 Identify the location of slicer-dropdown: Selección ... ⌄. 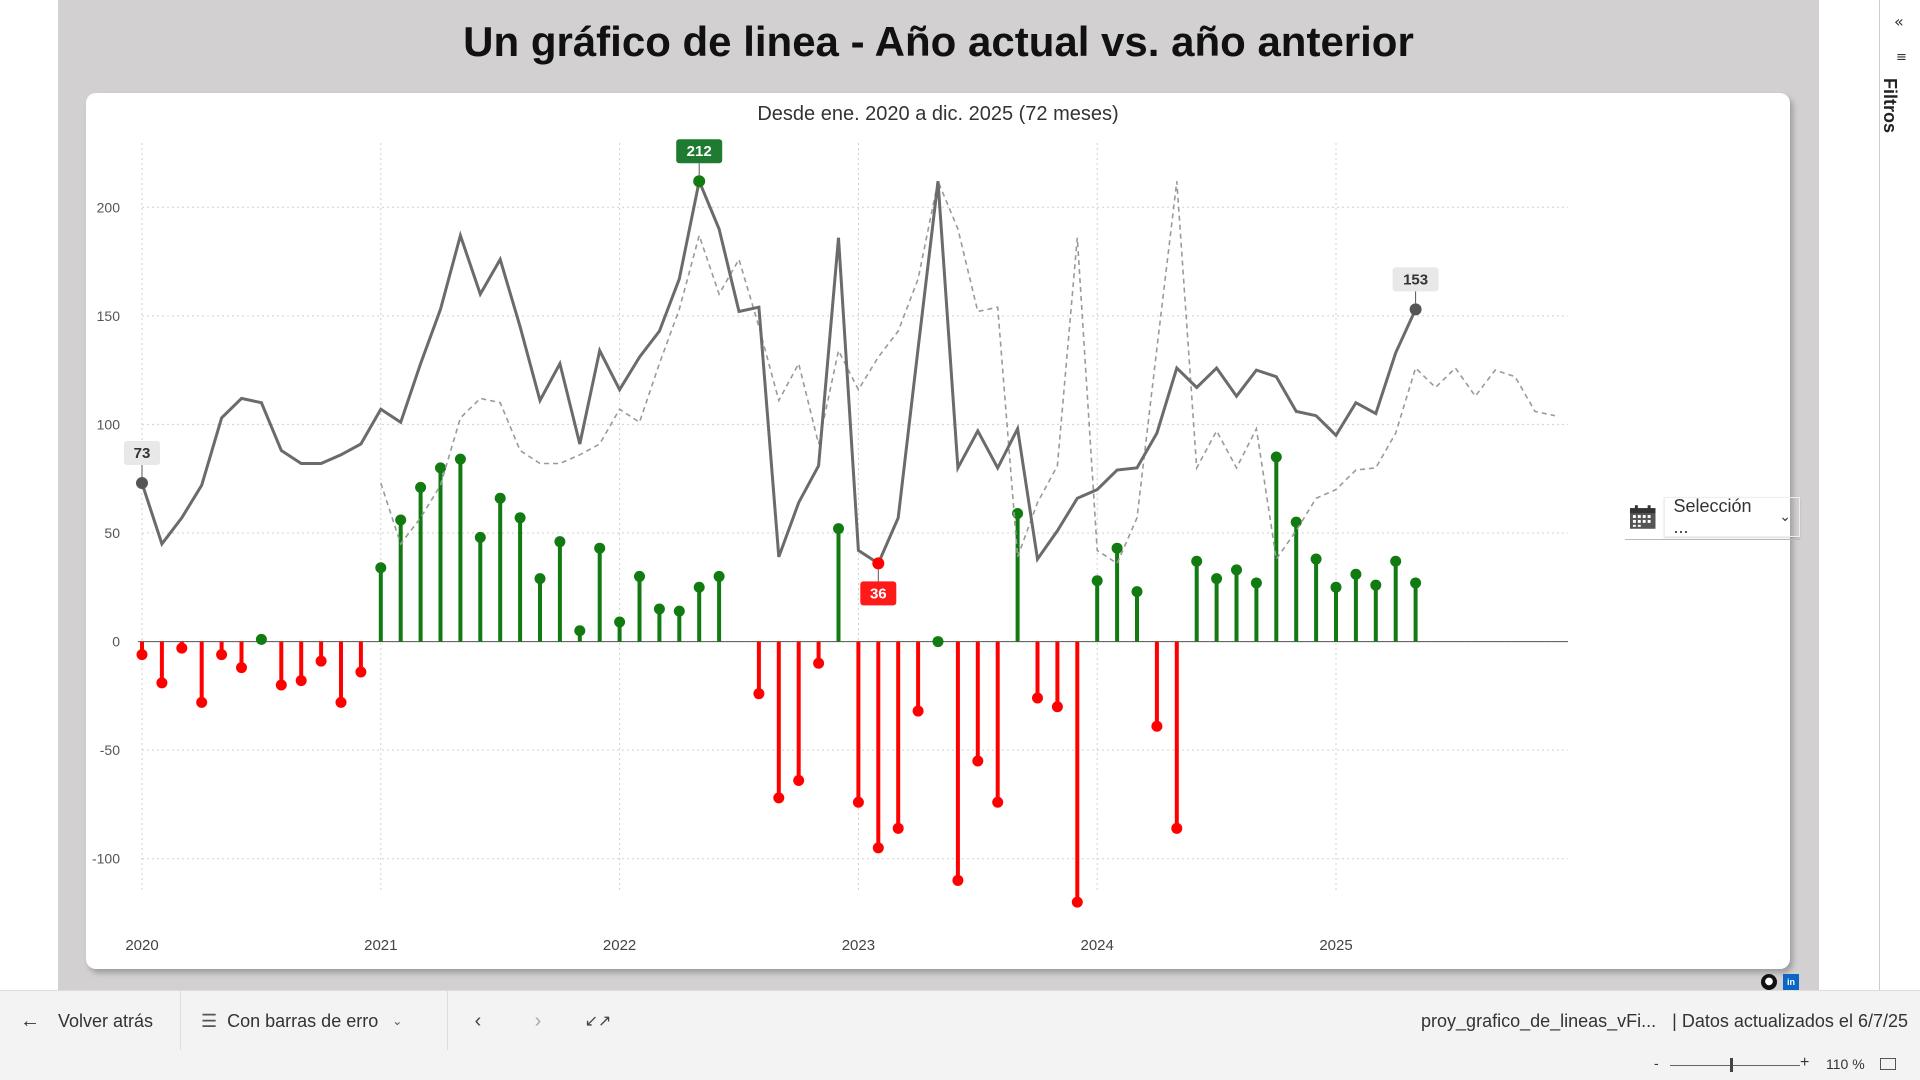
(1732, 516).